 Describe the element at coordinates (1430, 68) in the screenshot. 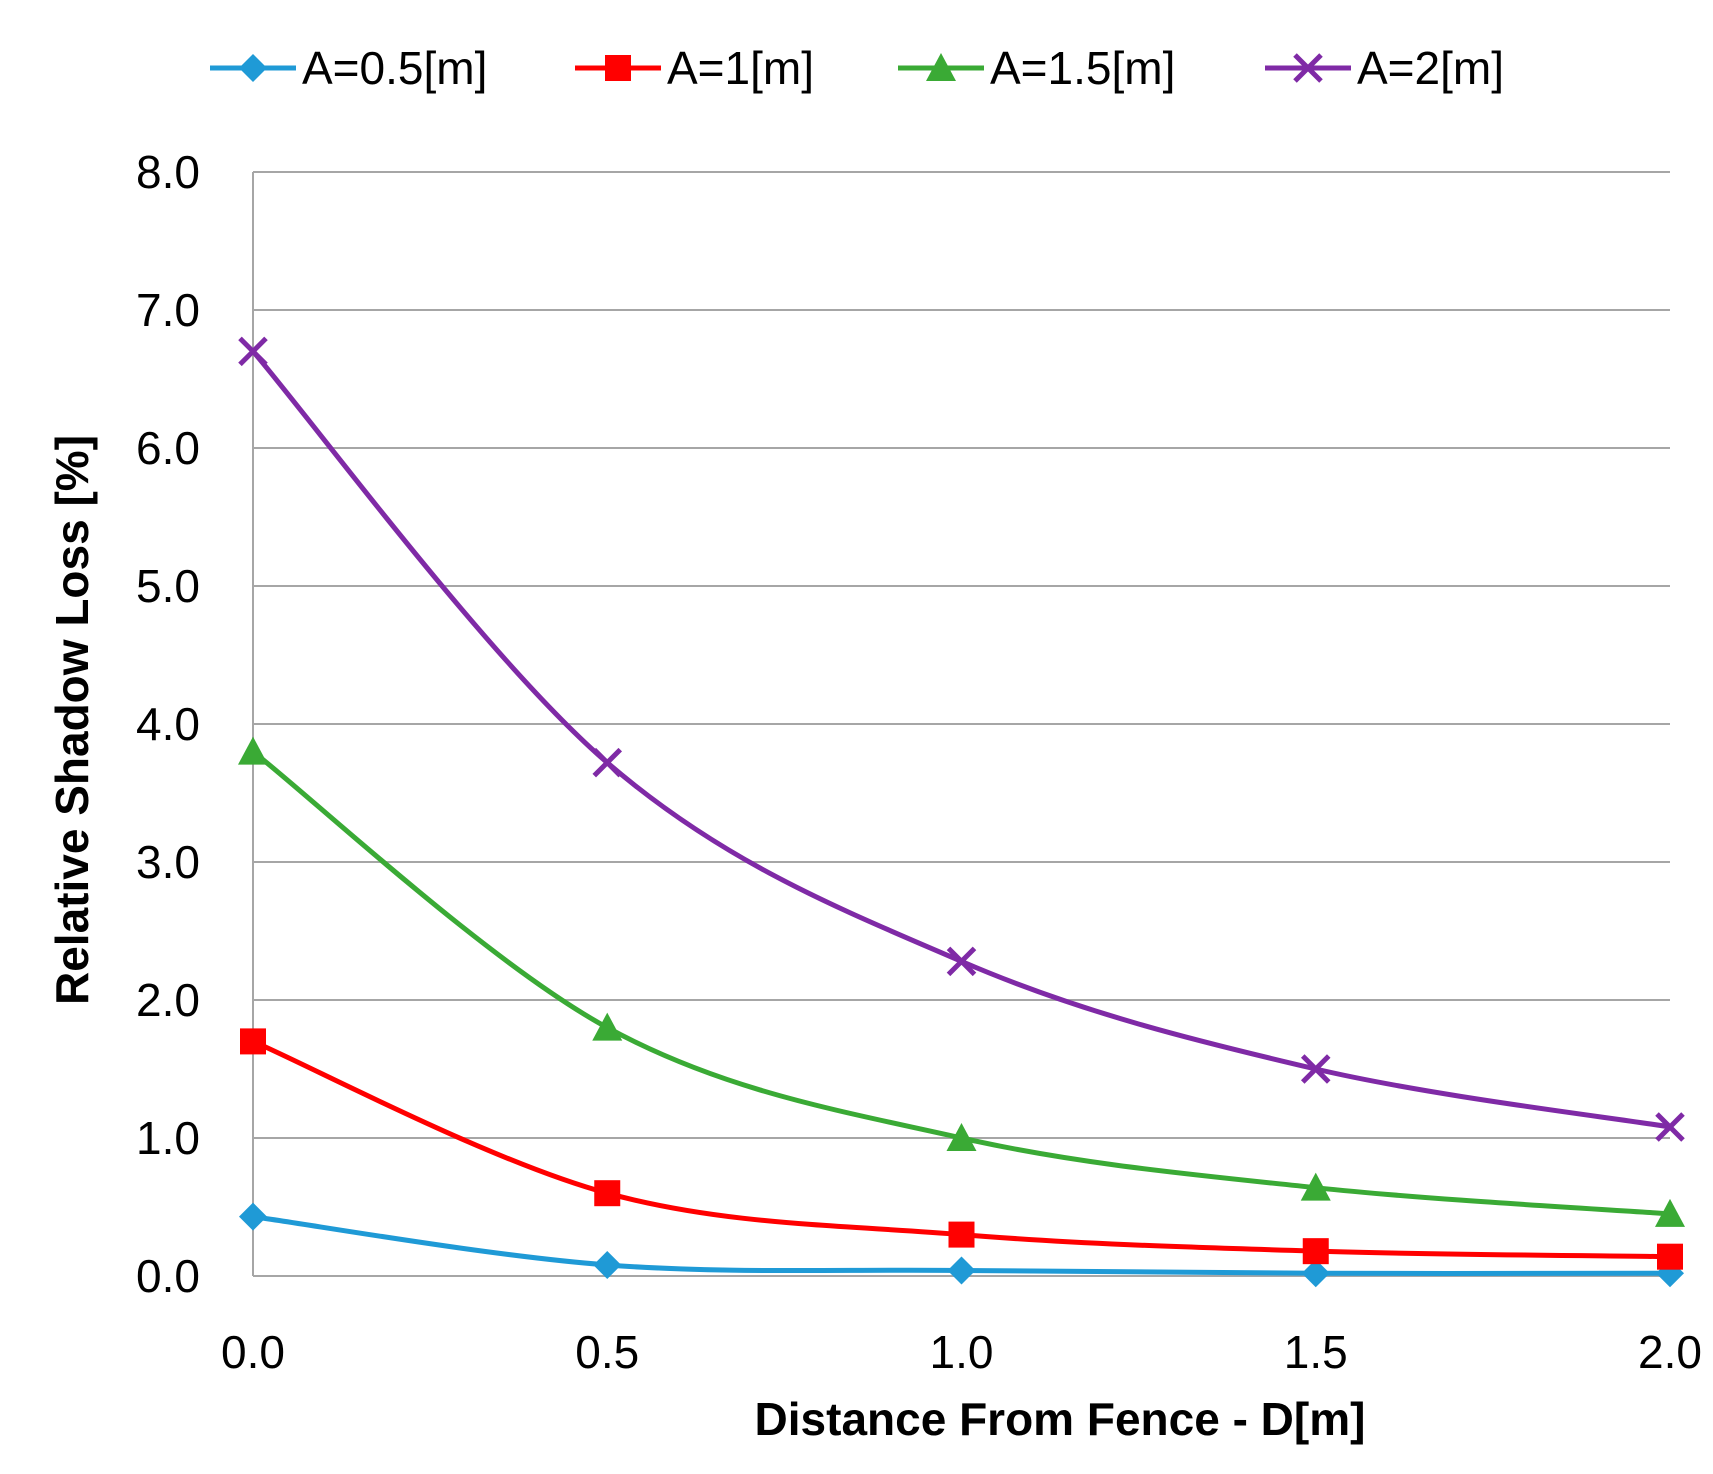

I see `legend-label: A=2[m]` at that location.